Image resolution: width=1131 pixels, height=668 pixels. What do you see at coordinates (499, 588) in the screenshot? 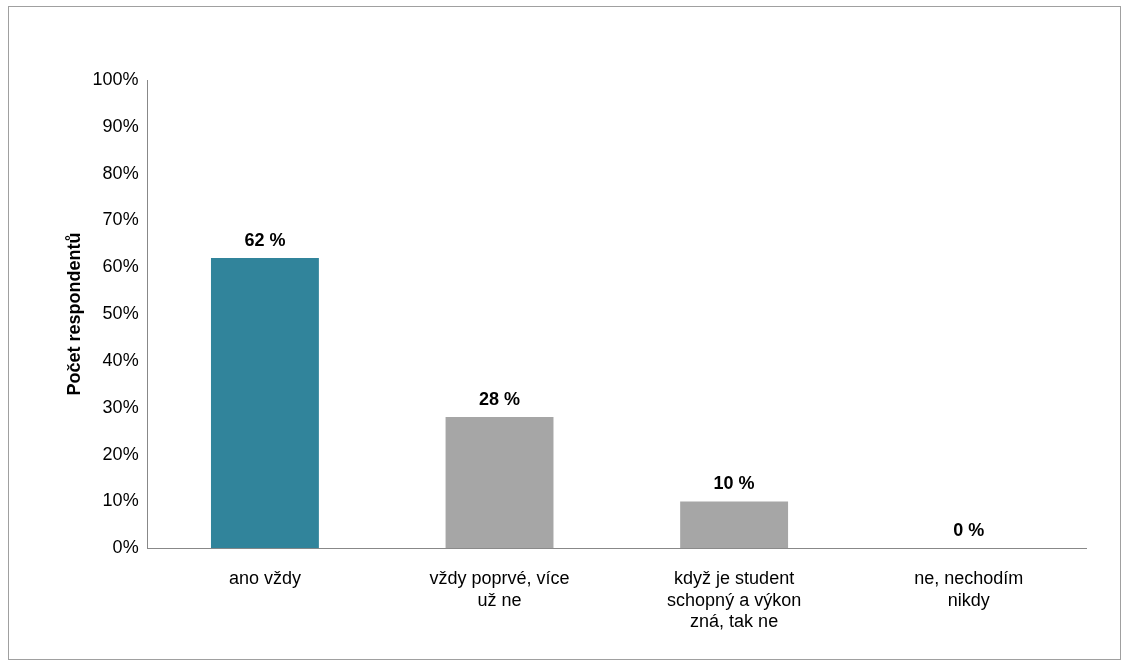
I see `x-tick-label: vždy poprvé, více už ne` at bounding box center [499, 588].